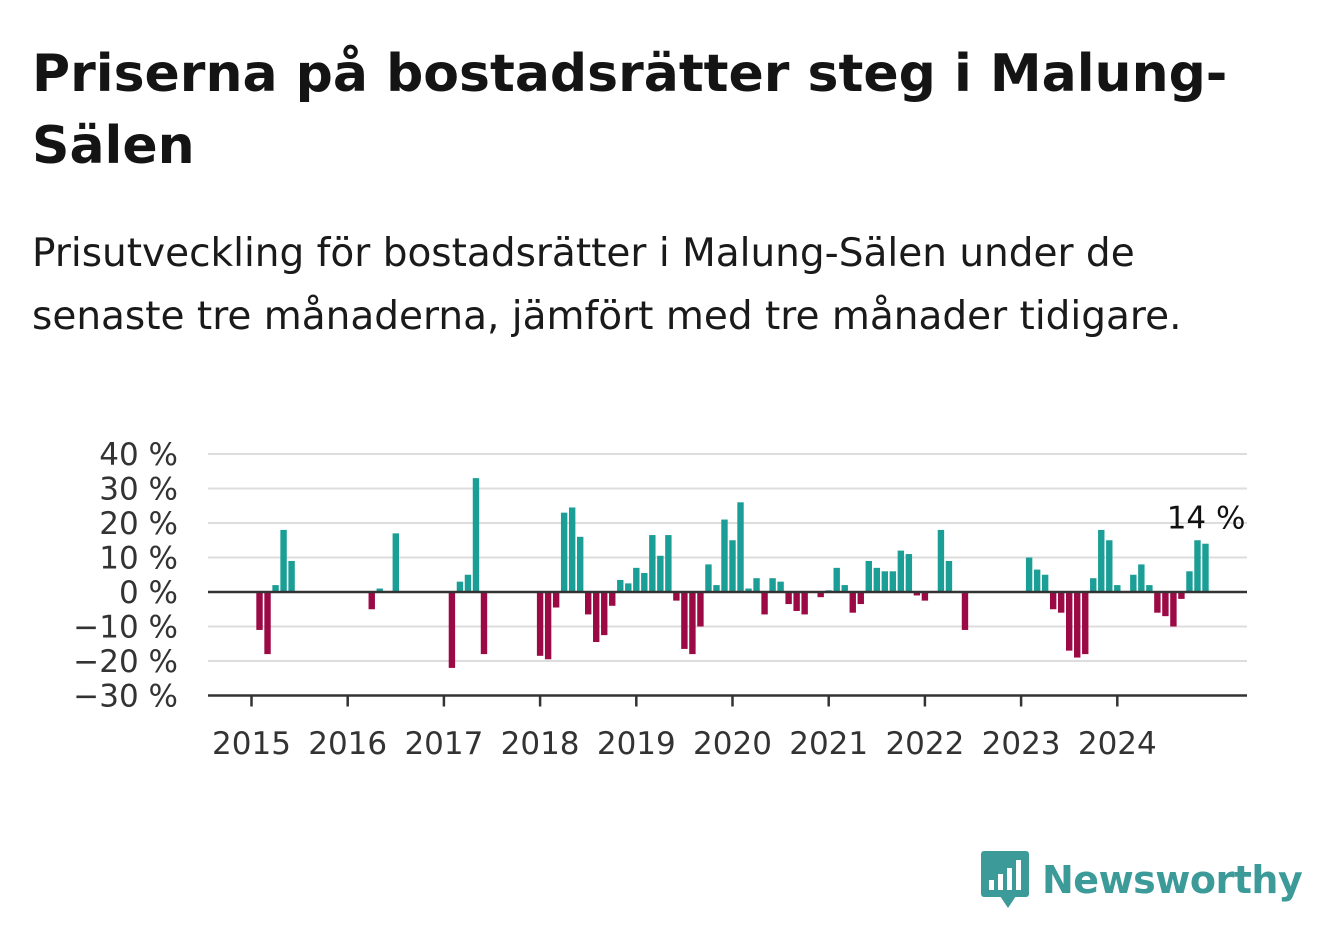  What do you see at coordinates (443, 744) in the screenshot?
I see `x-tick-label: 2017` at bounding box center [443, 744].